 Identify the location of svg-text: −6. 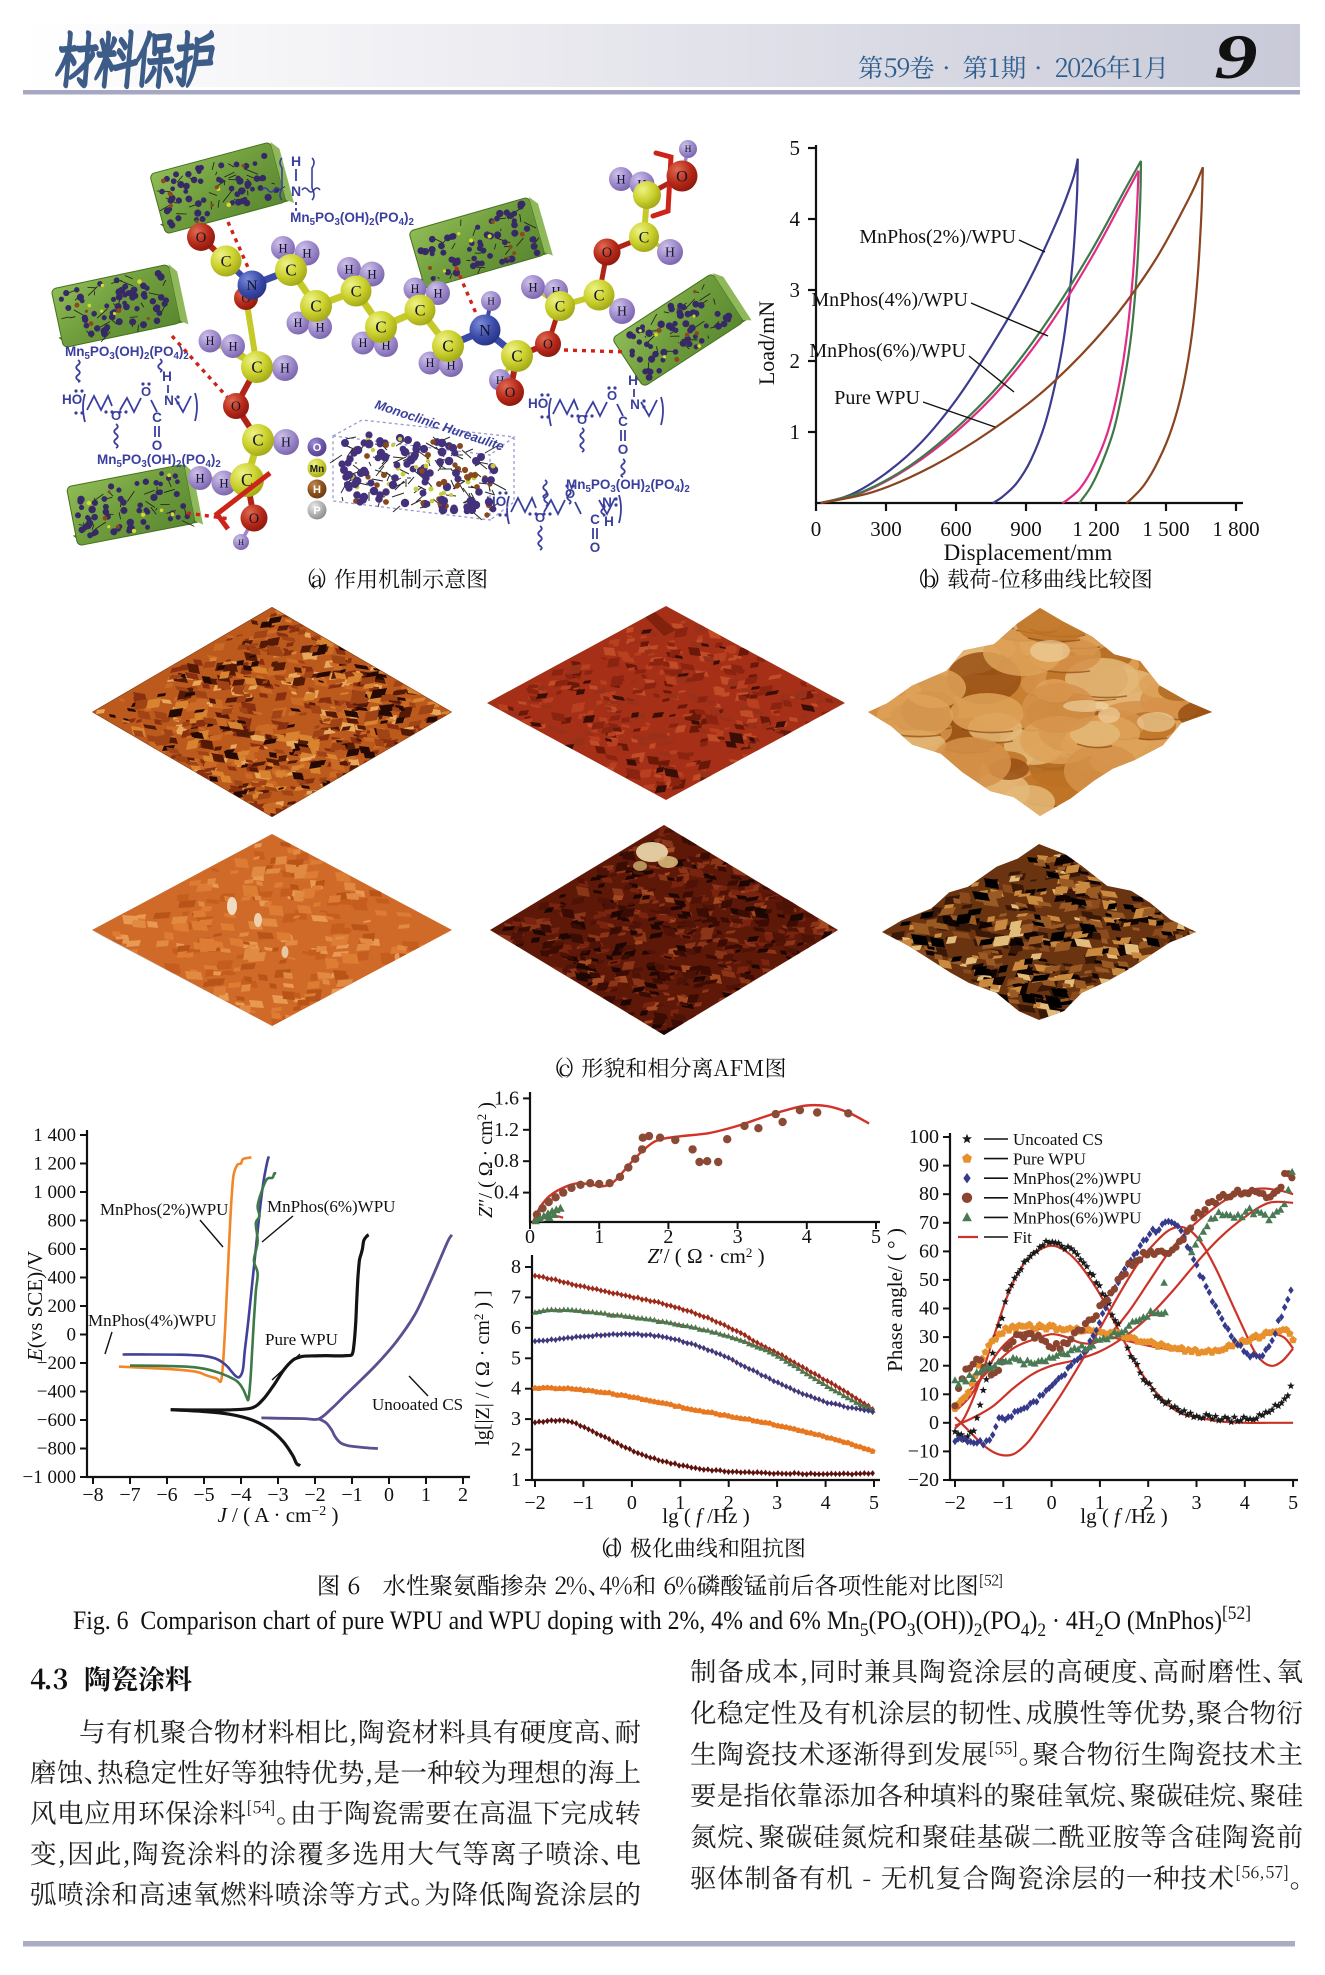
(166, 1495).